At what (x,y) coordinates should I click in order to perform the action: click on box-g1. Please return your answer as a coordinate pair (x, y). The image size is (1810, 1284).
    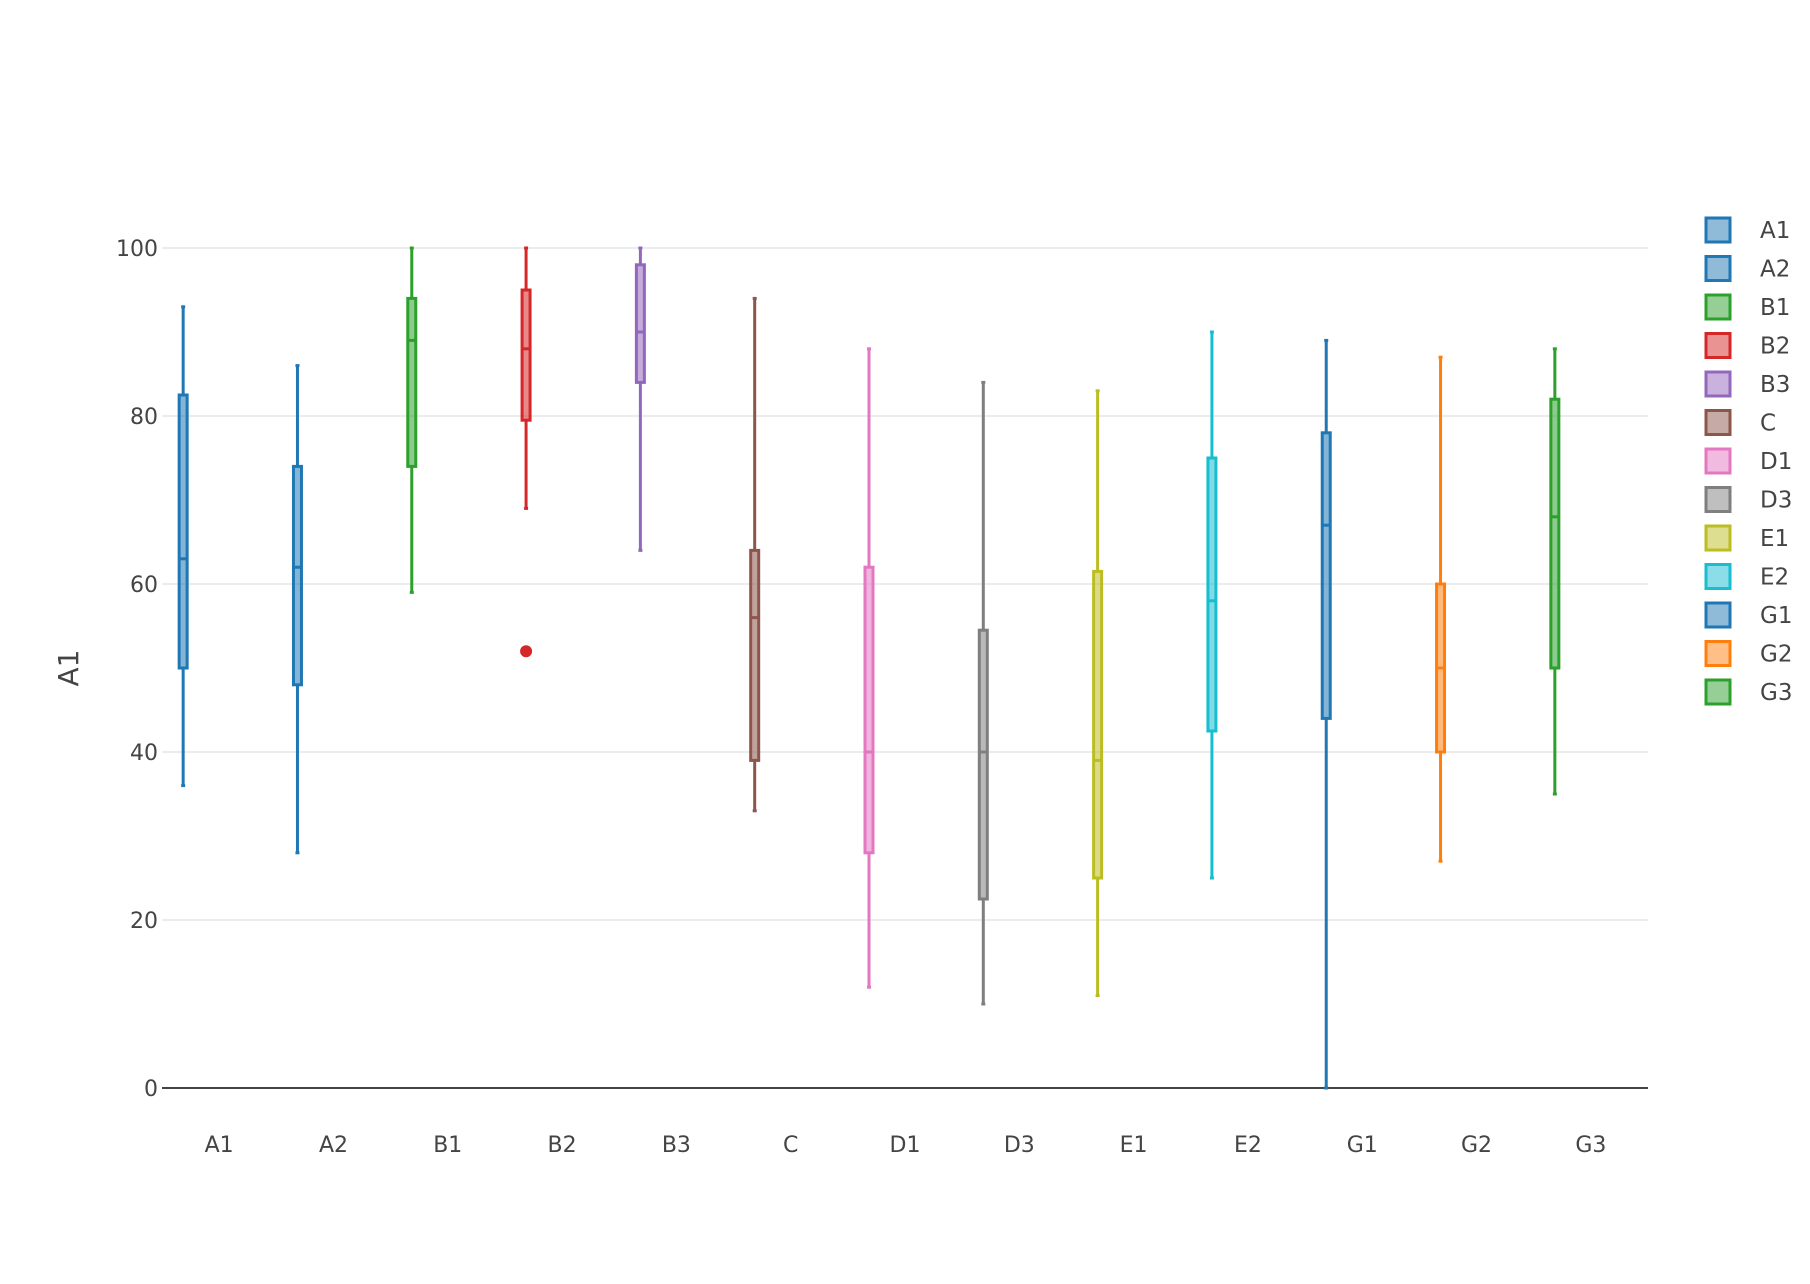
    Looking at the image, I should click on (1326, 714).